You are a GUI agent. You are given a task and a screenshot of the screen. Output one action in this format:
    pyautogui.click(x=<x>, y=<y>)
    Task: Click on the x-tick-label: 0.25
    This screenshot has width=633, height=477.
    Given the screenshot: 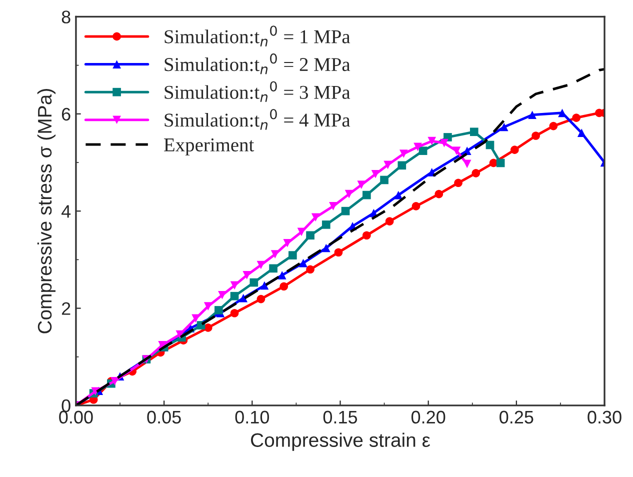 What is the action you would take?
    pyautogui.click(x=517, y=417)
    